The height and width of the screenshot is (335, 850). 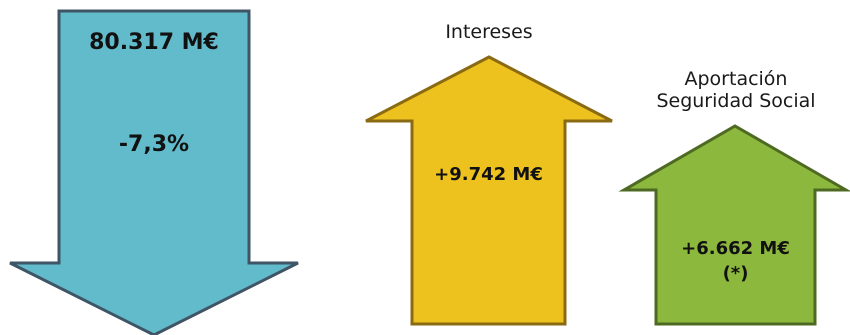 I want to click on seguridad-social-title-line2: Seguridad Social, so click(x=736, y=101).